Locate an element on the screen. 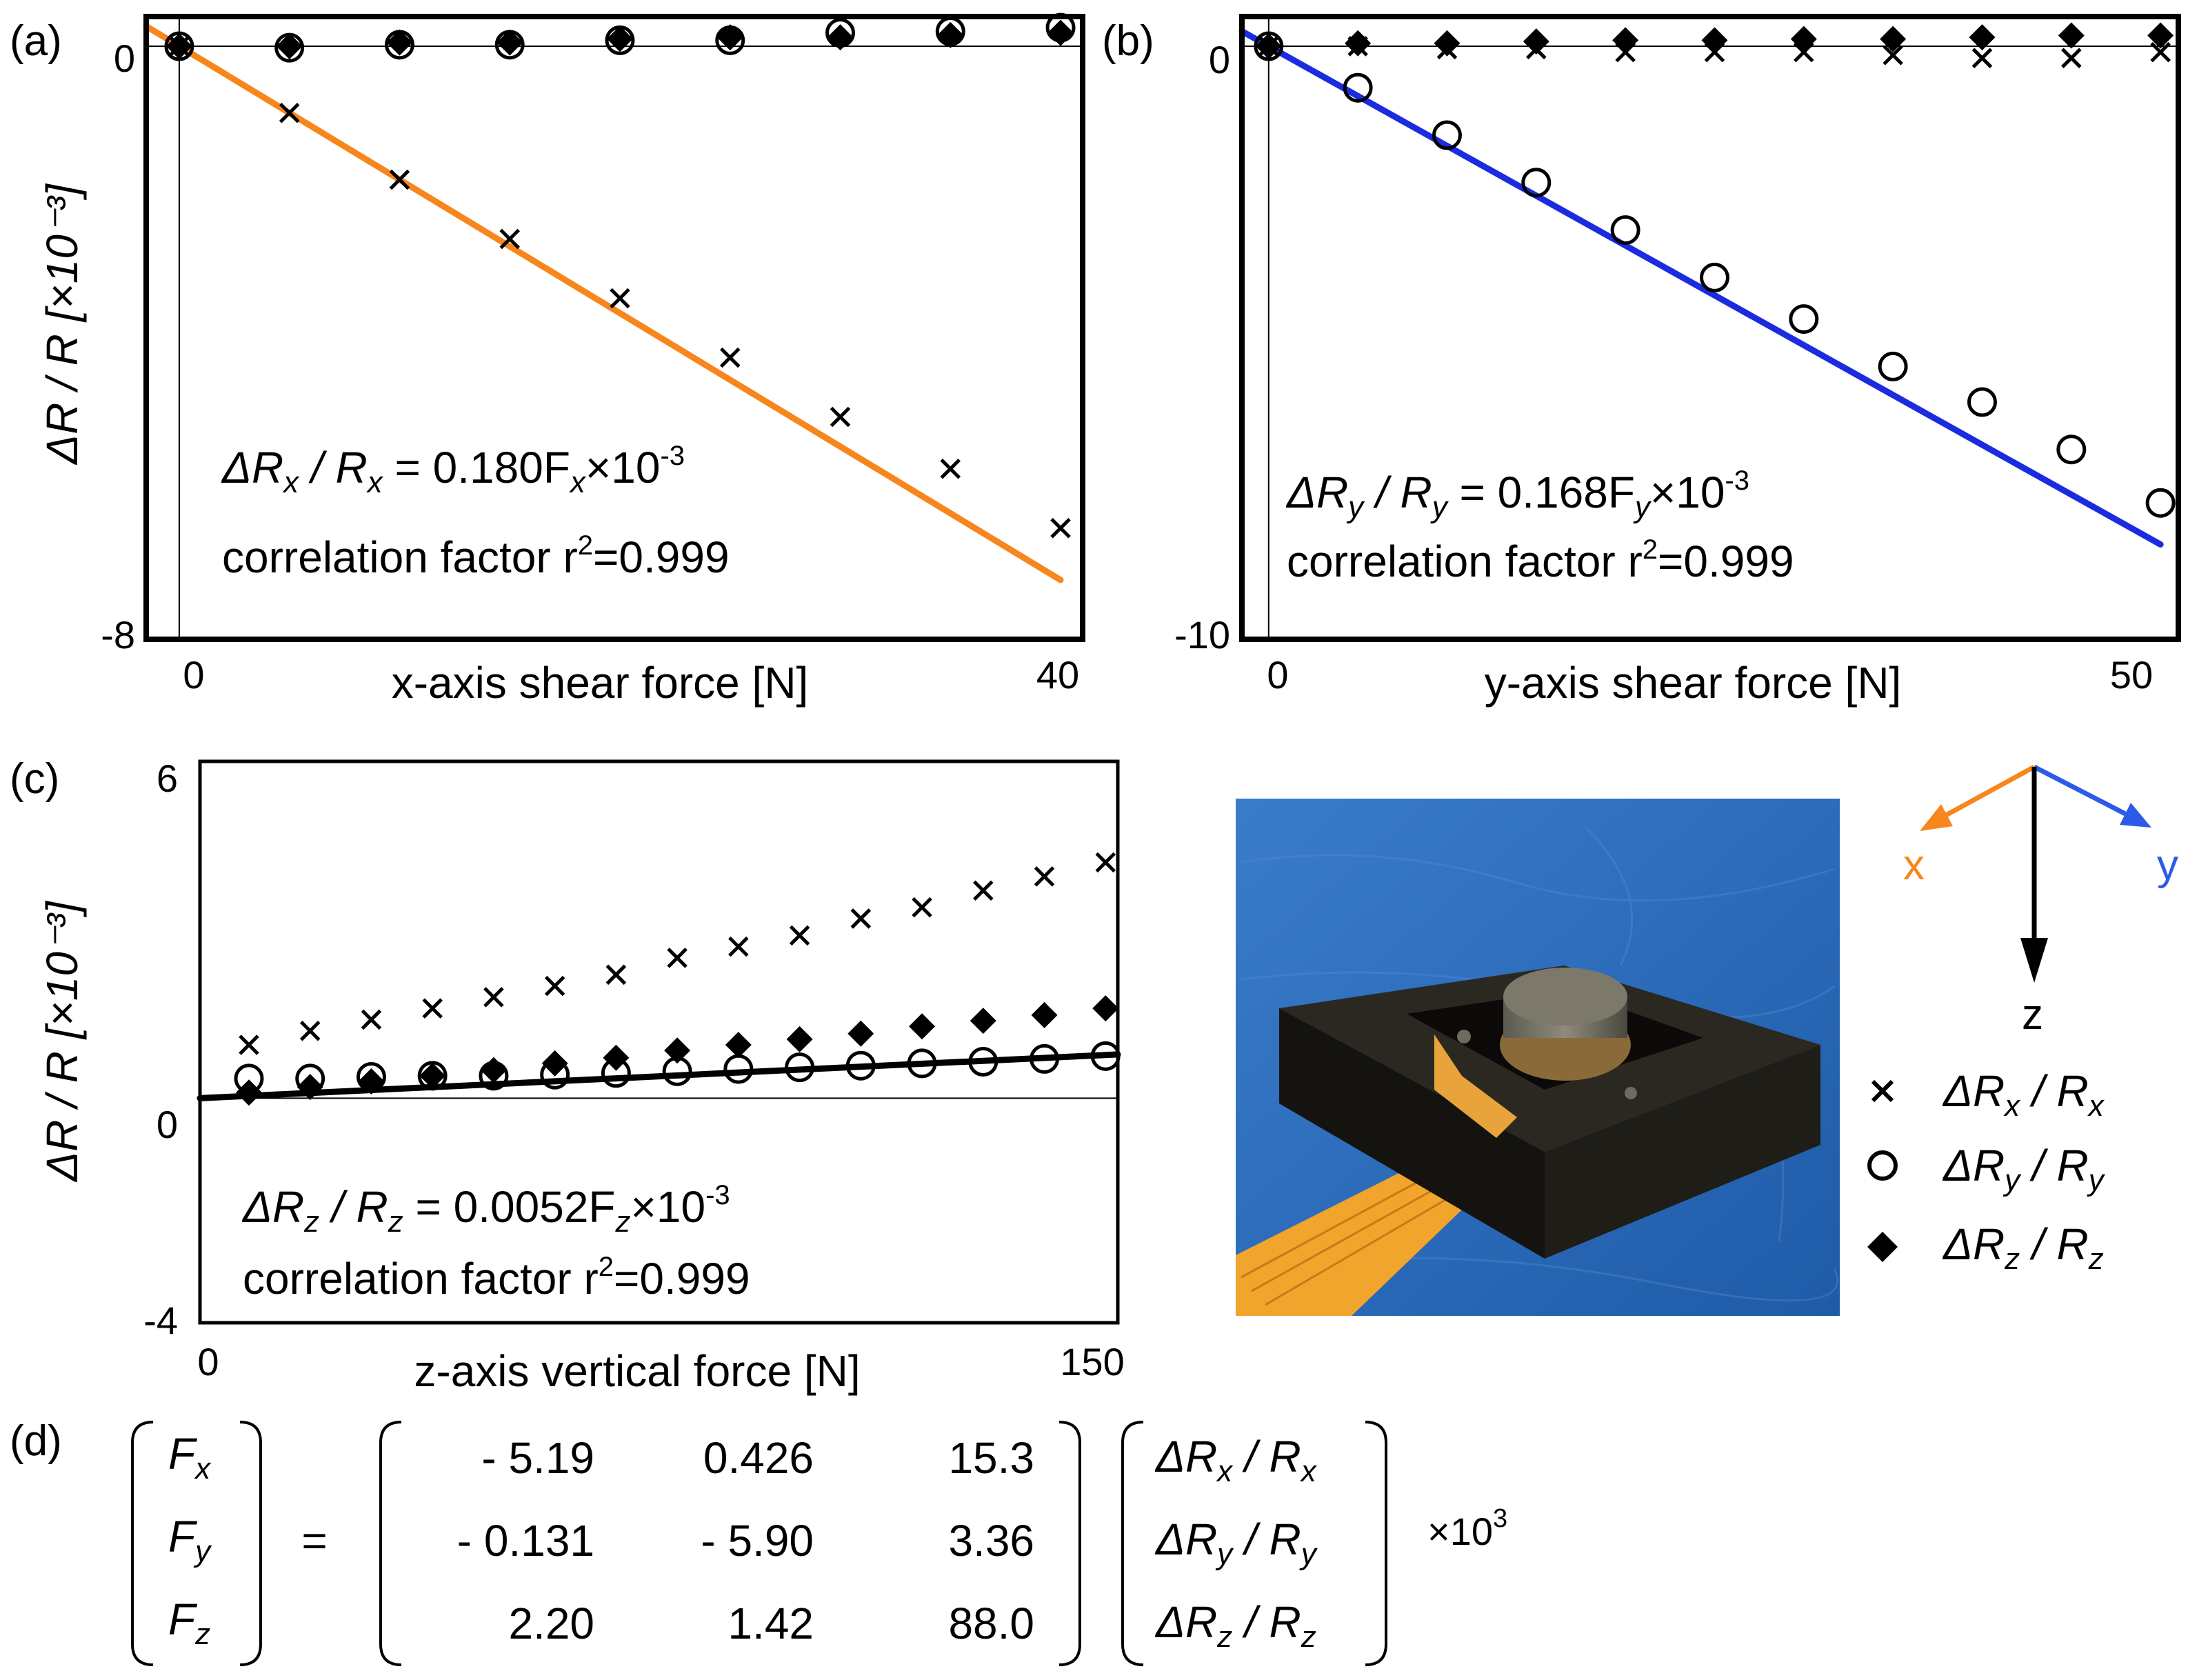 The image size is (2188, 1680). plot-c-ytick-top: 6 is located at coordinates (167, 779).